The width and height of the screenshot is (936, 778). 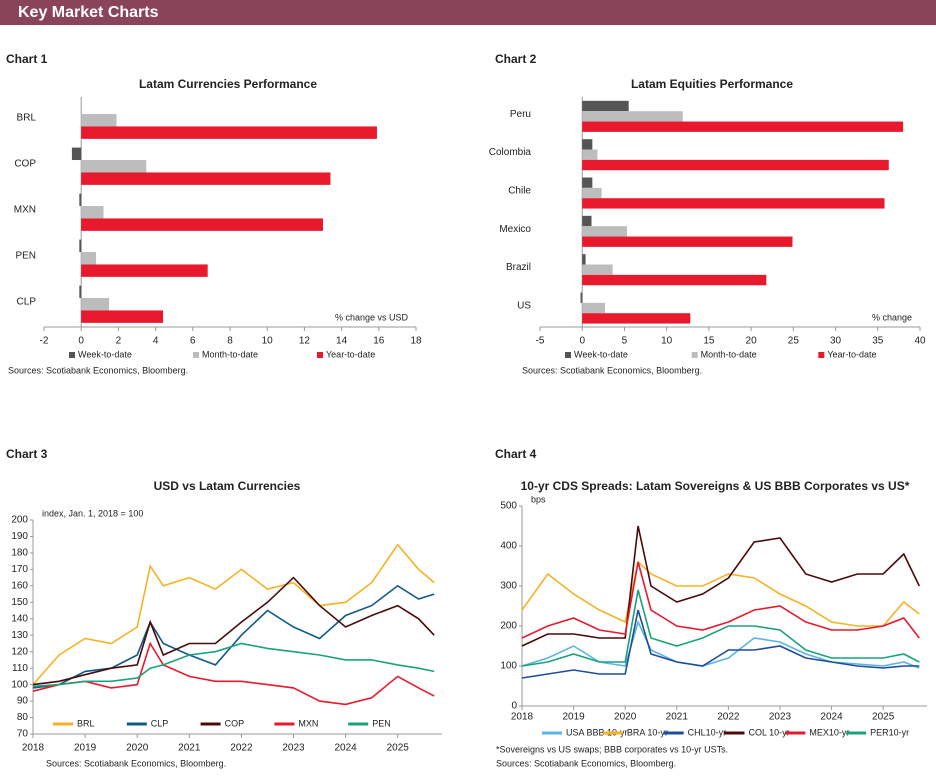 What do you see at coordinates (878, 341) in the screenshot?
I see `x-tick-label: 35` at bounding box center [878, 341].